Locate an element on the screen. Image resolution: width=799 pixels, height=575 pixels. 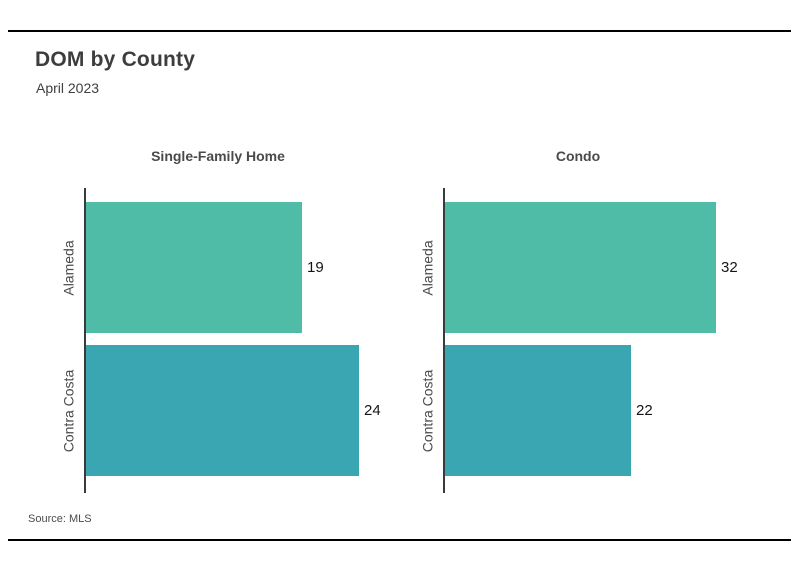
value-label: 32 is located at coordinates (729, 267).